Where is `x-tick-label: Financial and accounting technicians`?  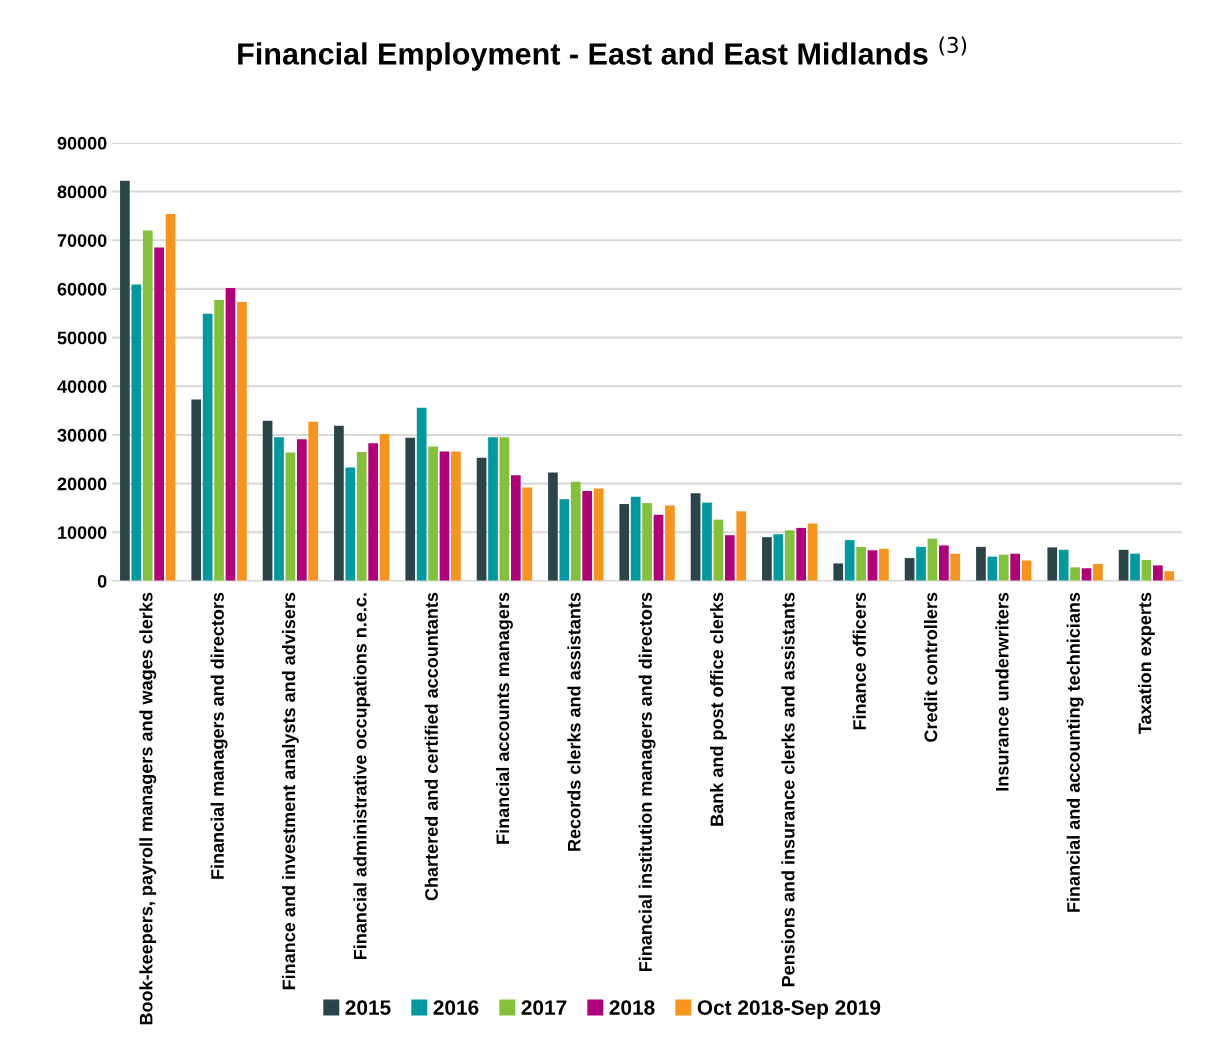
x-tick-label: Financial and accounting technicians is located at coordinates (1075, 752).